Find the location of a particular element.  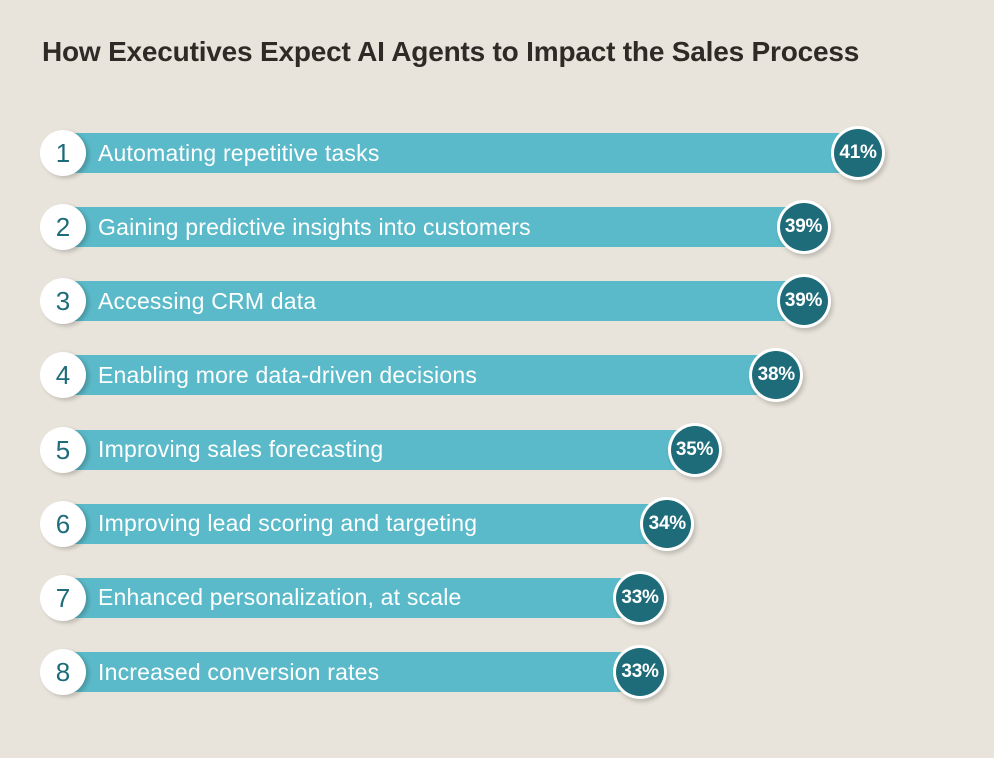

value-badge: 34% is located at coordinates (667, 523).